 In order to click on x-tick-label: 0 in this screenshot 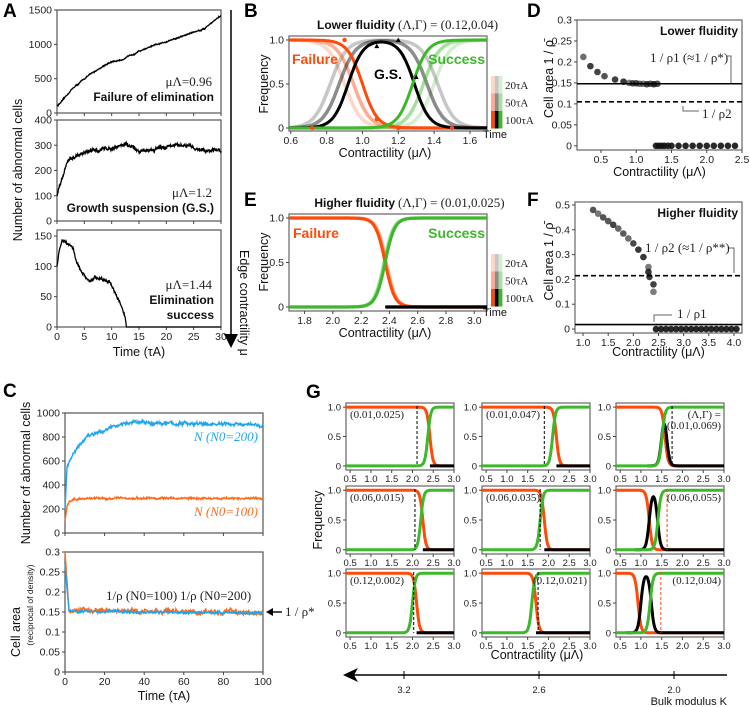, I will do `click(65, 682)`.